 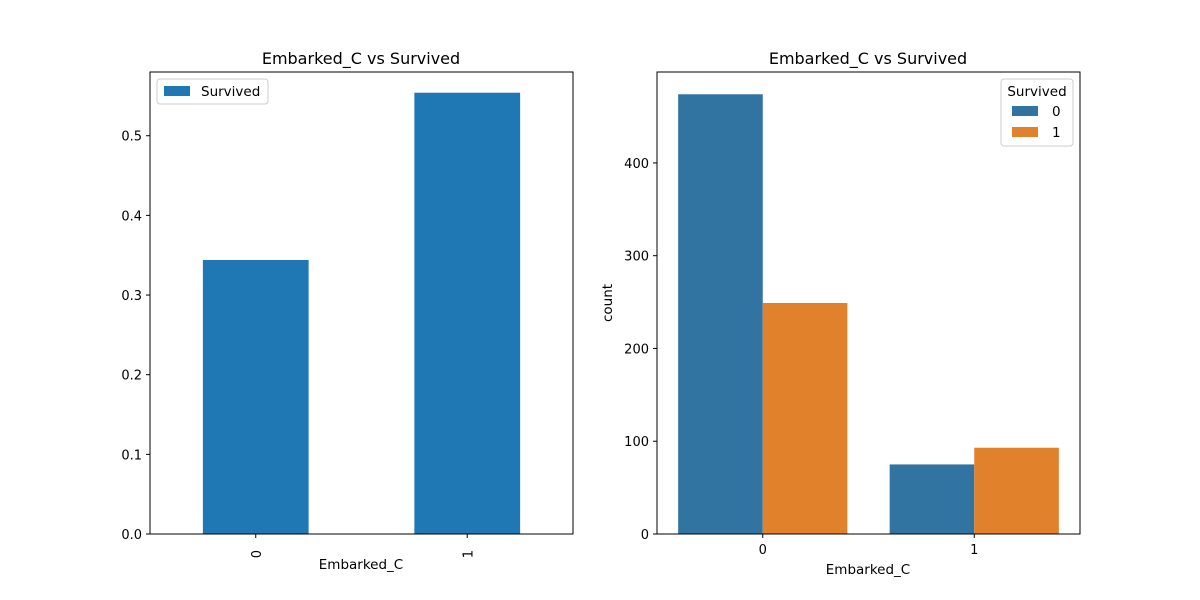 I want to click on right-y-axis-label: count, so click(x=608, y=303).